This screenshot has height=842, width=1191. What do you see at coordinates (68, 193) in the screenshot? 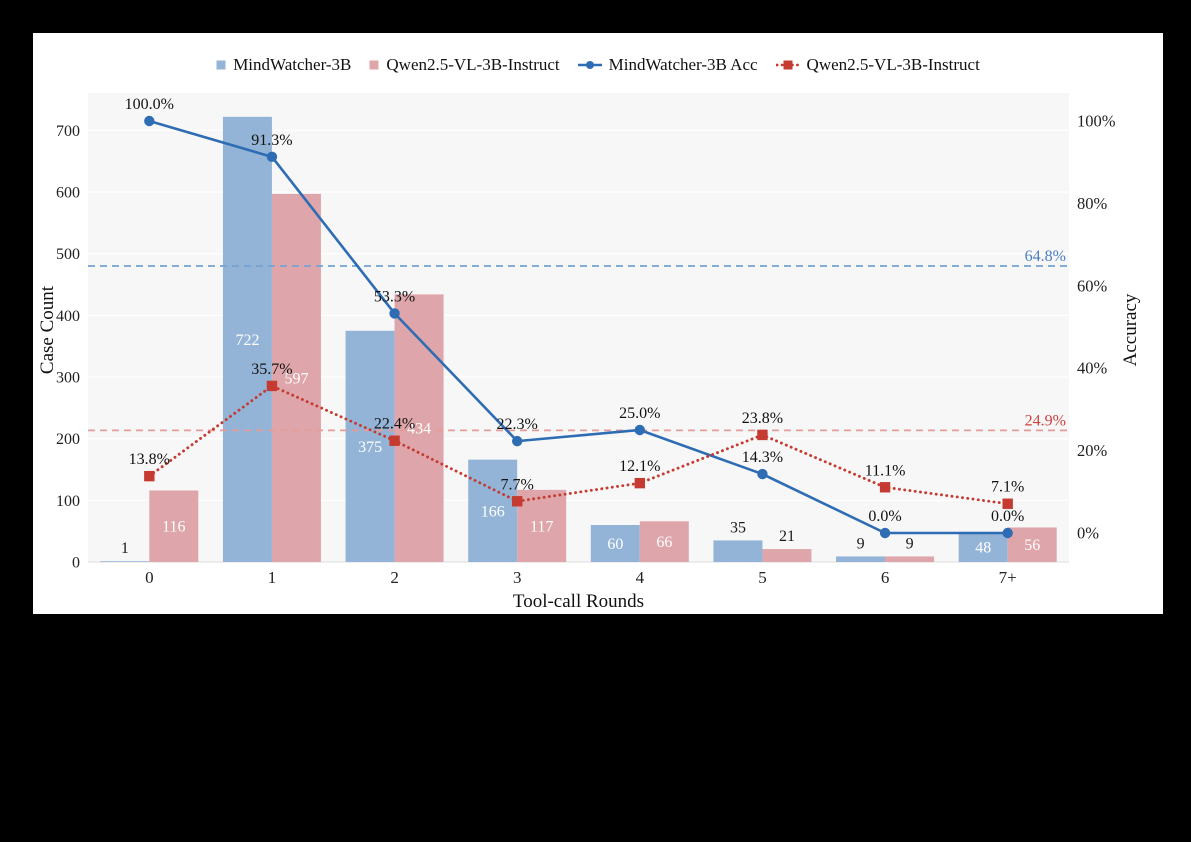
I see `y-left-tick-label: 600` at bounding box center [68, 193].